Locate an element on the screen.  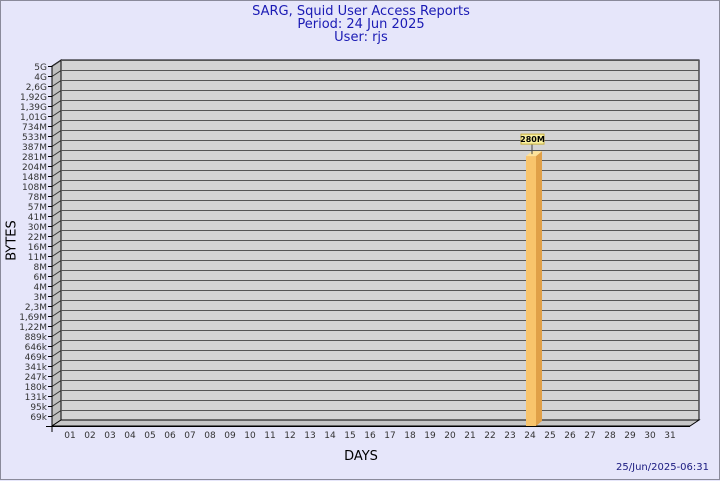
x-tick-label: 08 is located at coordinates (210, 436).